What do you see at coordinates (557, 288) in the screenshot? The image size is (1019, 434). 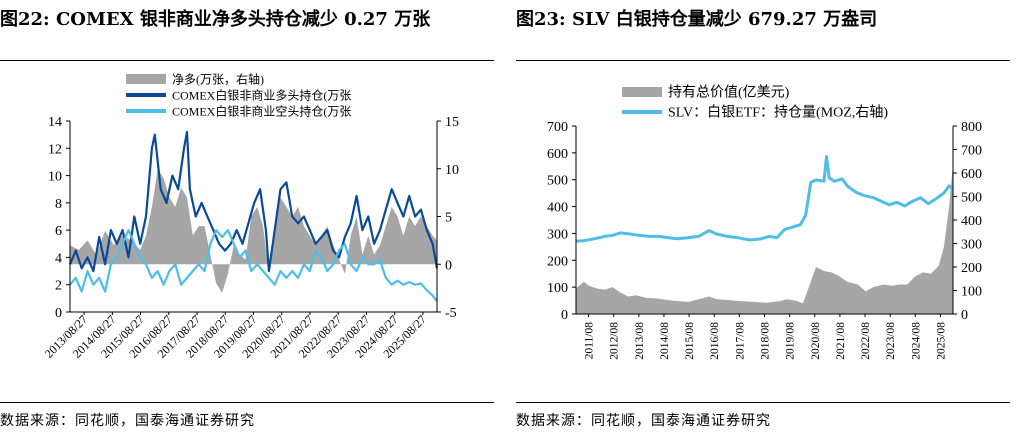 I see `y-tick-label-left: 100` at bounding box center [557, 288].